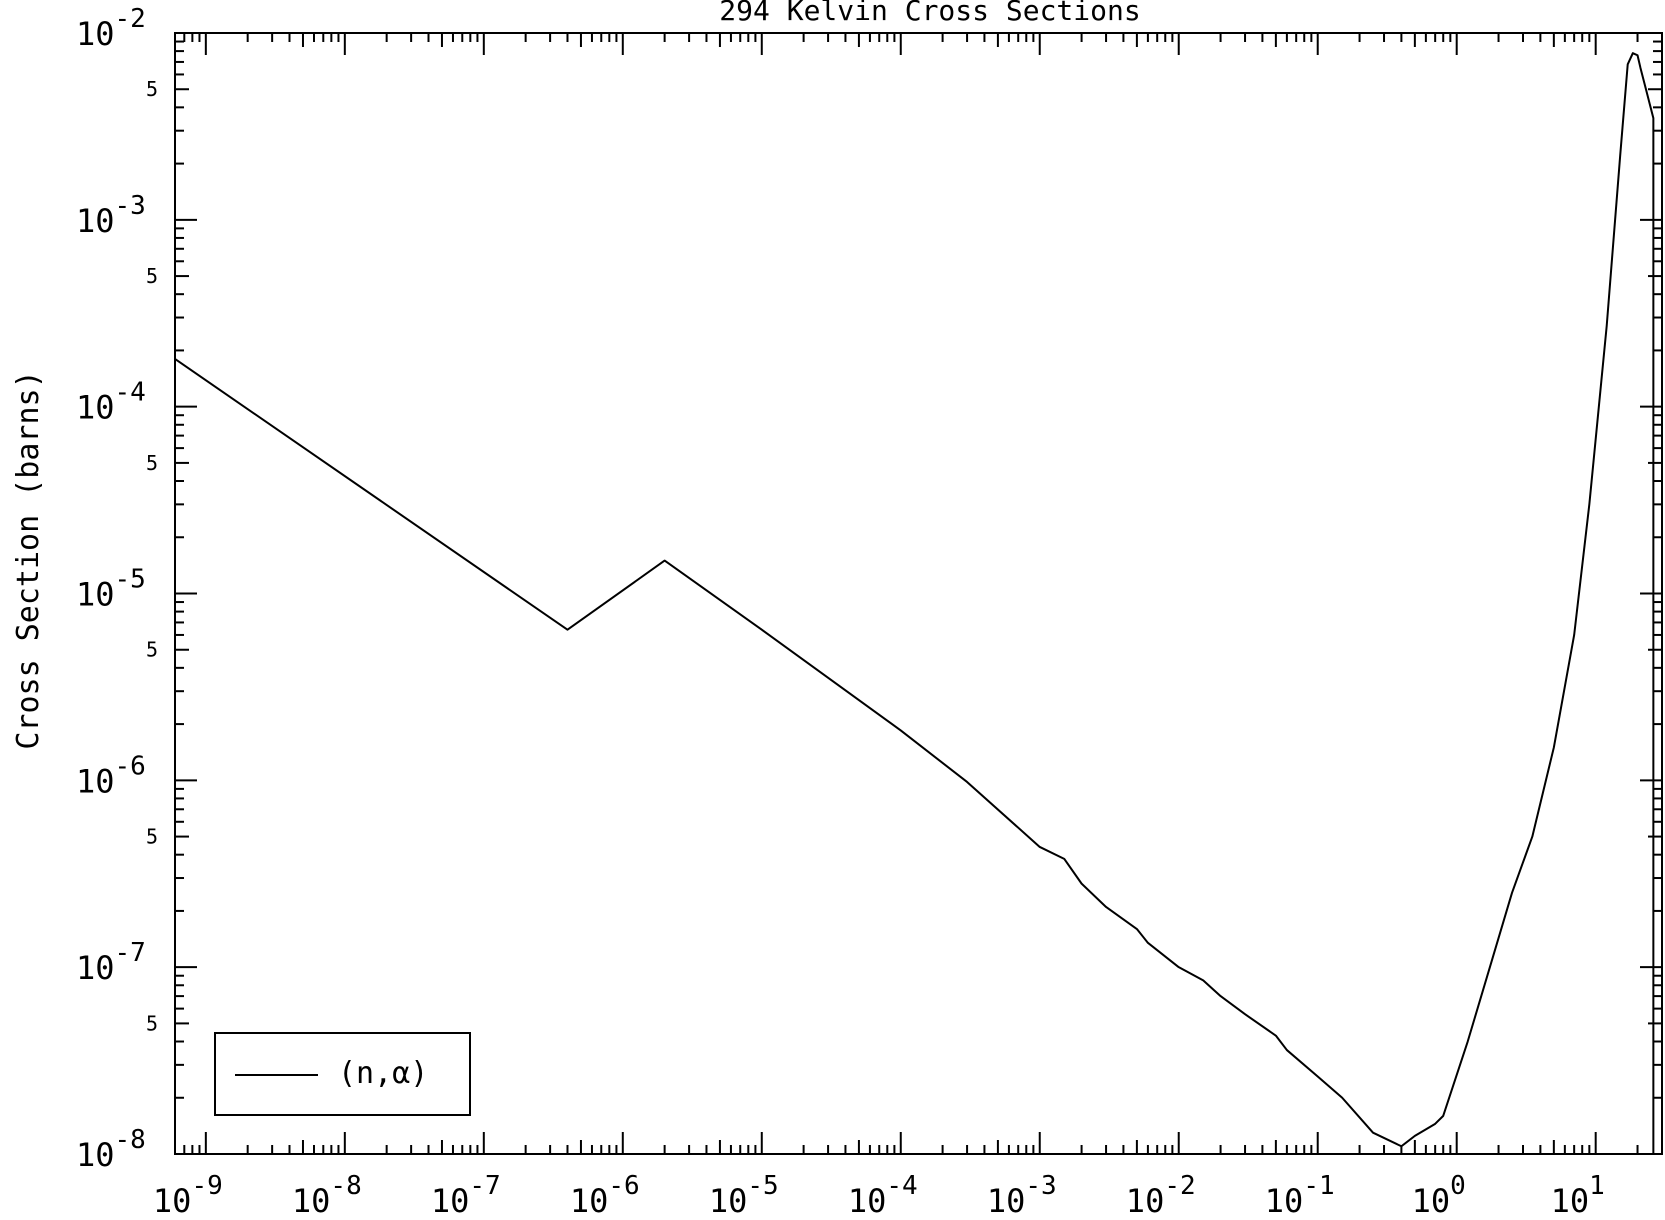 The height and width of the screenshot is (1220, 1665). Describe the element at coordinates (111, 775) in the screenshot. I see `y-tick-label: 10⁻⁶` at that location.